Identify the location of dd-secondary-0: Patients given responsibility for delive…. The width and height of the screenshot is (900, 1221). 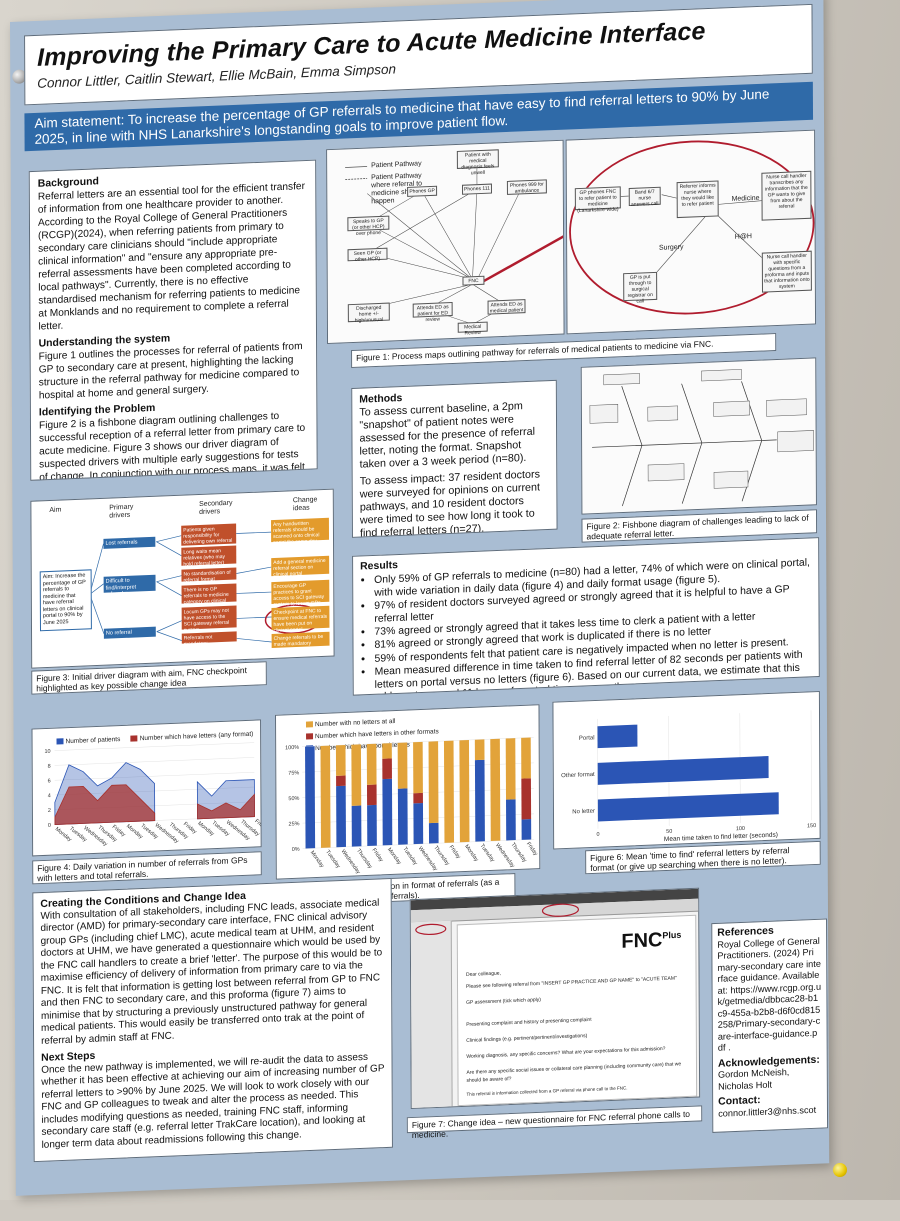
(208, 535).